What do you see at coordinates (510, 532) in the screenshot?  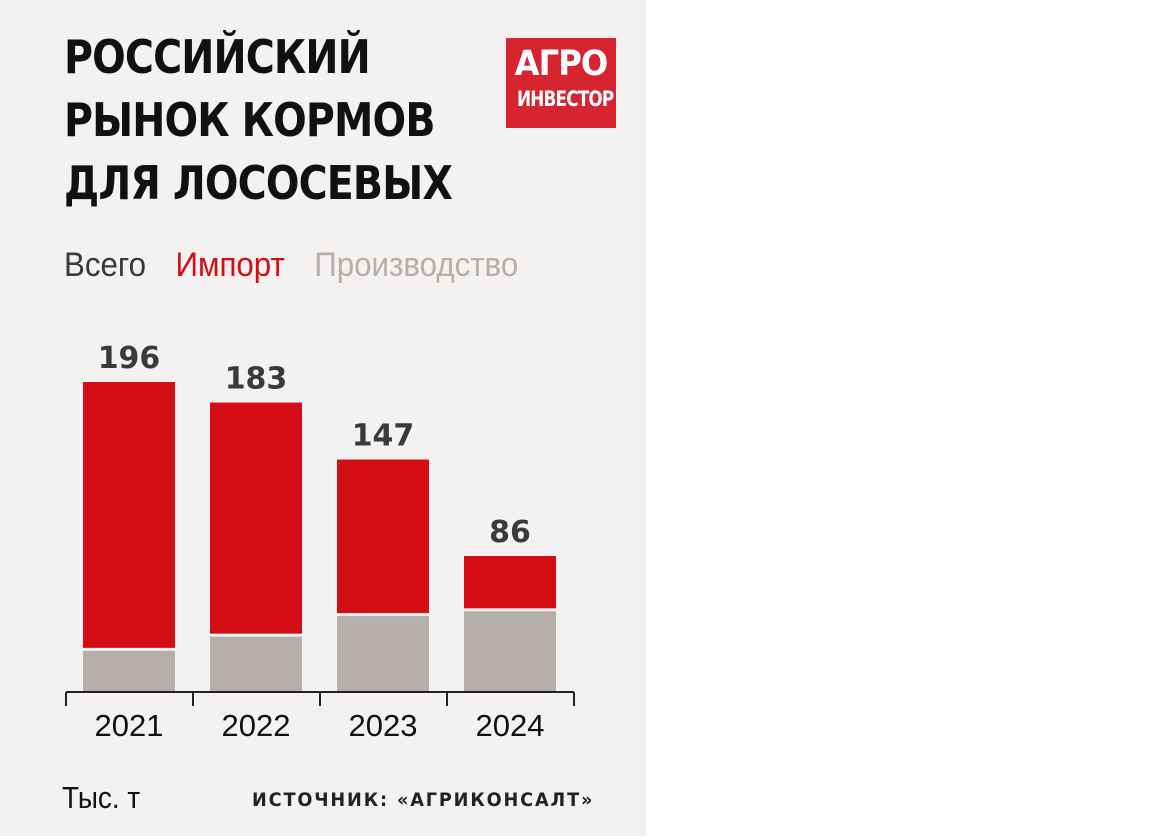 I see `total-label-2024: 86` at bounding box center [510, 532].